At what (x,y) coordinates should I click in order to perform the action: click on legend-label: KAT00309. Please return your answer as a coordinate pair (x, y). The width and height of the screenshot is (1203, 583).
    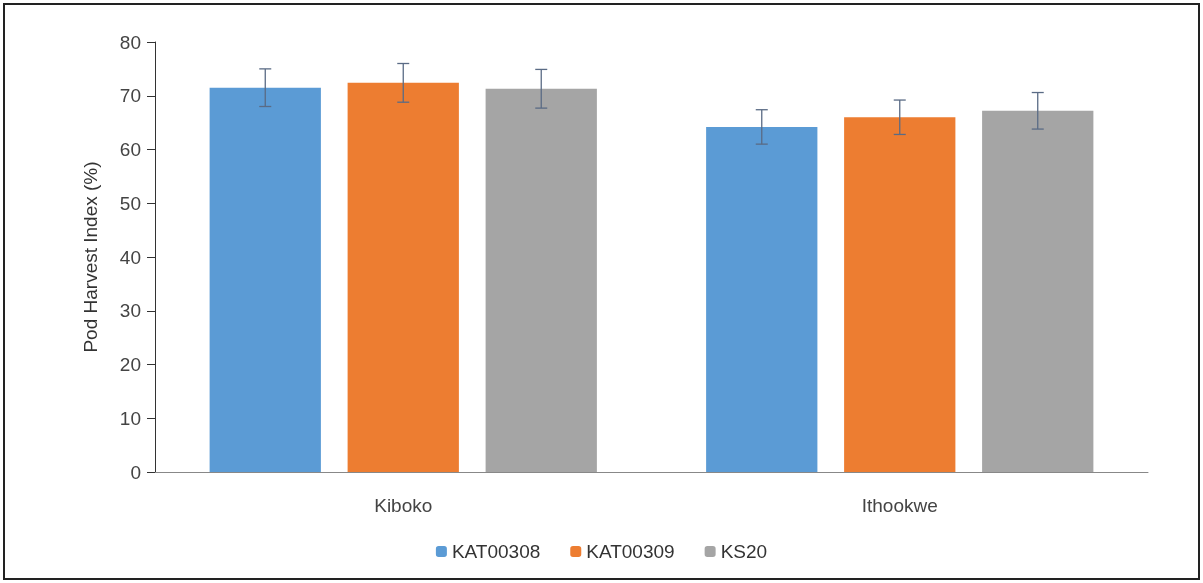
    Looking at the image, I should click on (630, 551).